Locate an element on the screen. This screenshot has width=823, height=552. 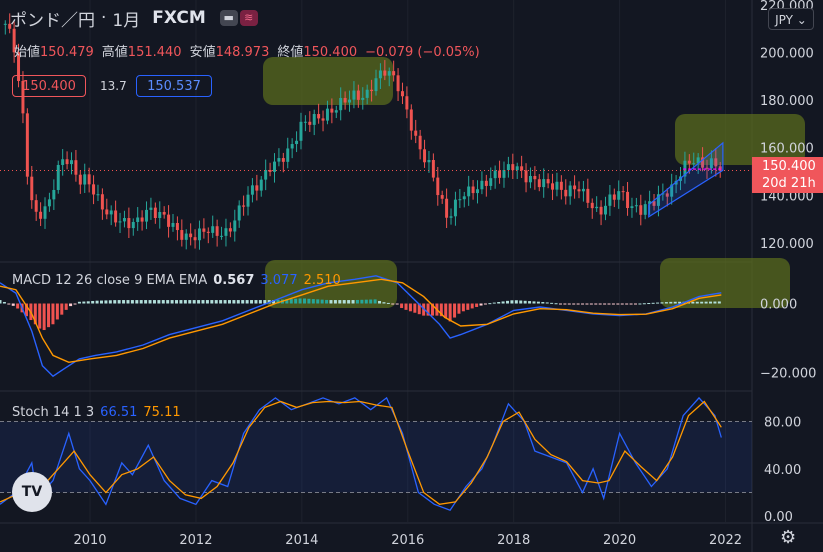
close-label: 終値 is located at coordinates (290, 52).